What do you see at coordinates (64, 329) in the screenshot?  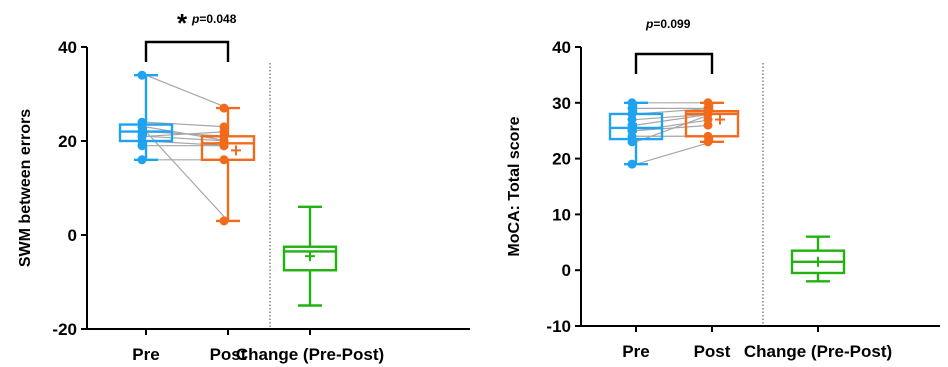 I see `y-tick-label: -20` at bounding box center [64, 329].